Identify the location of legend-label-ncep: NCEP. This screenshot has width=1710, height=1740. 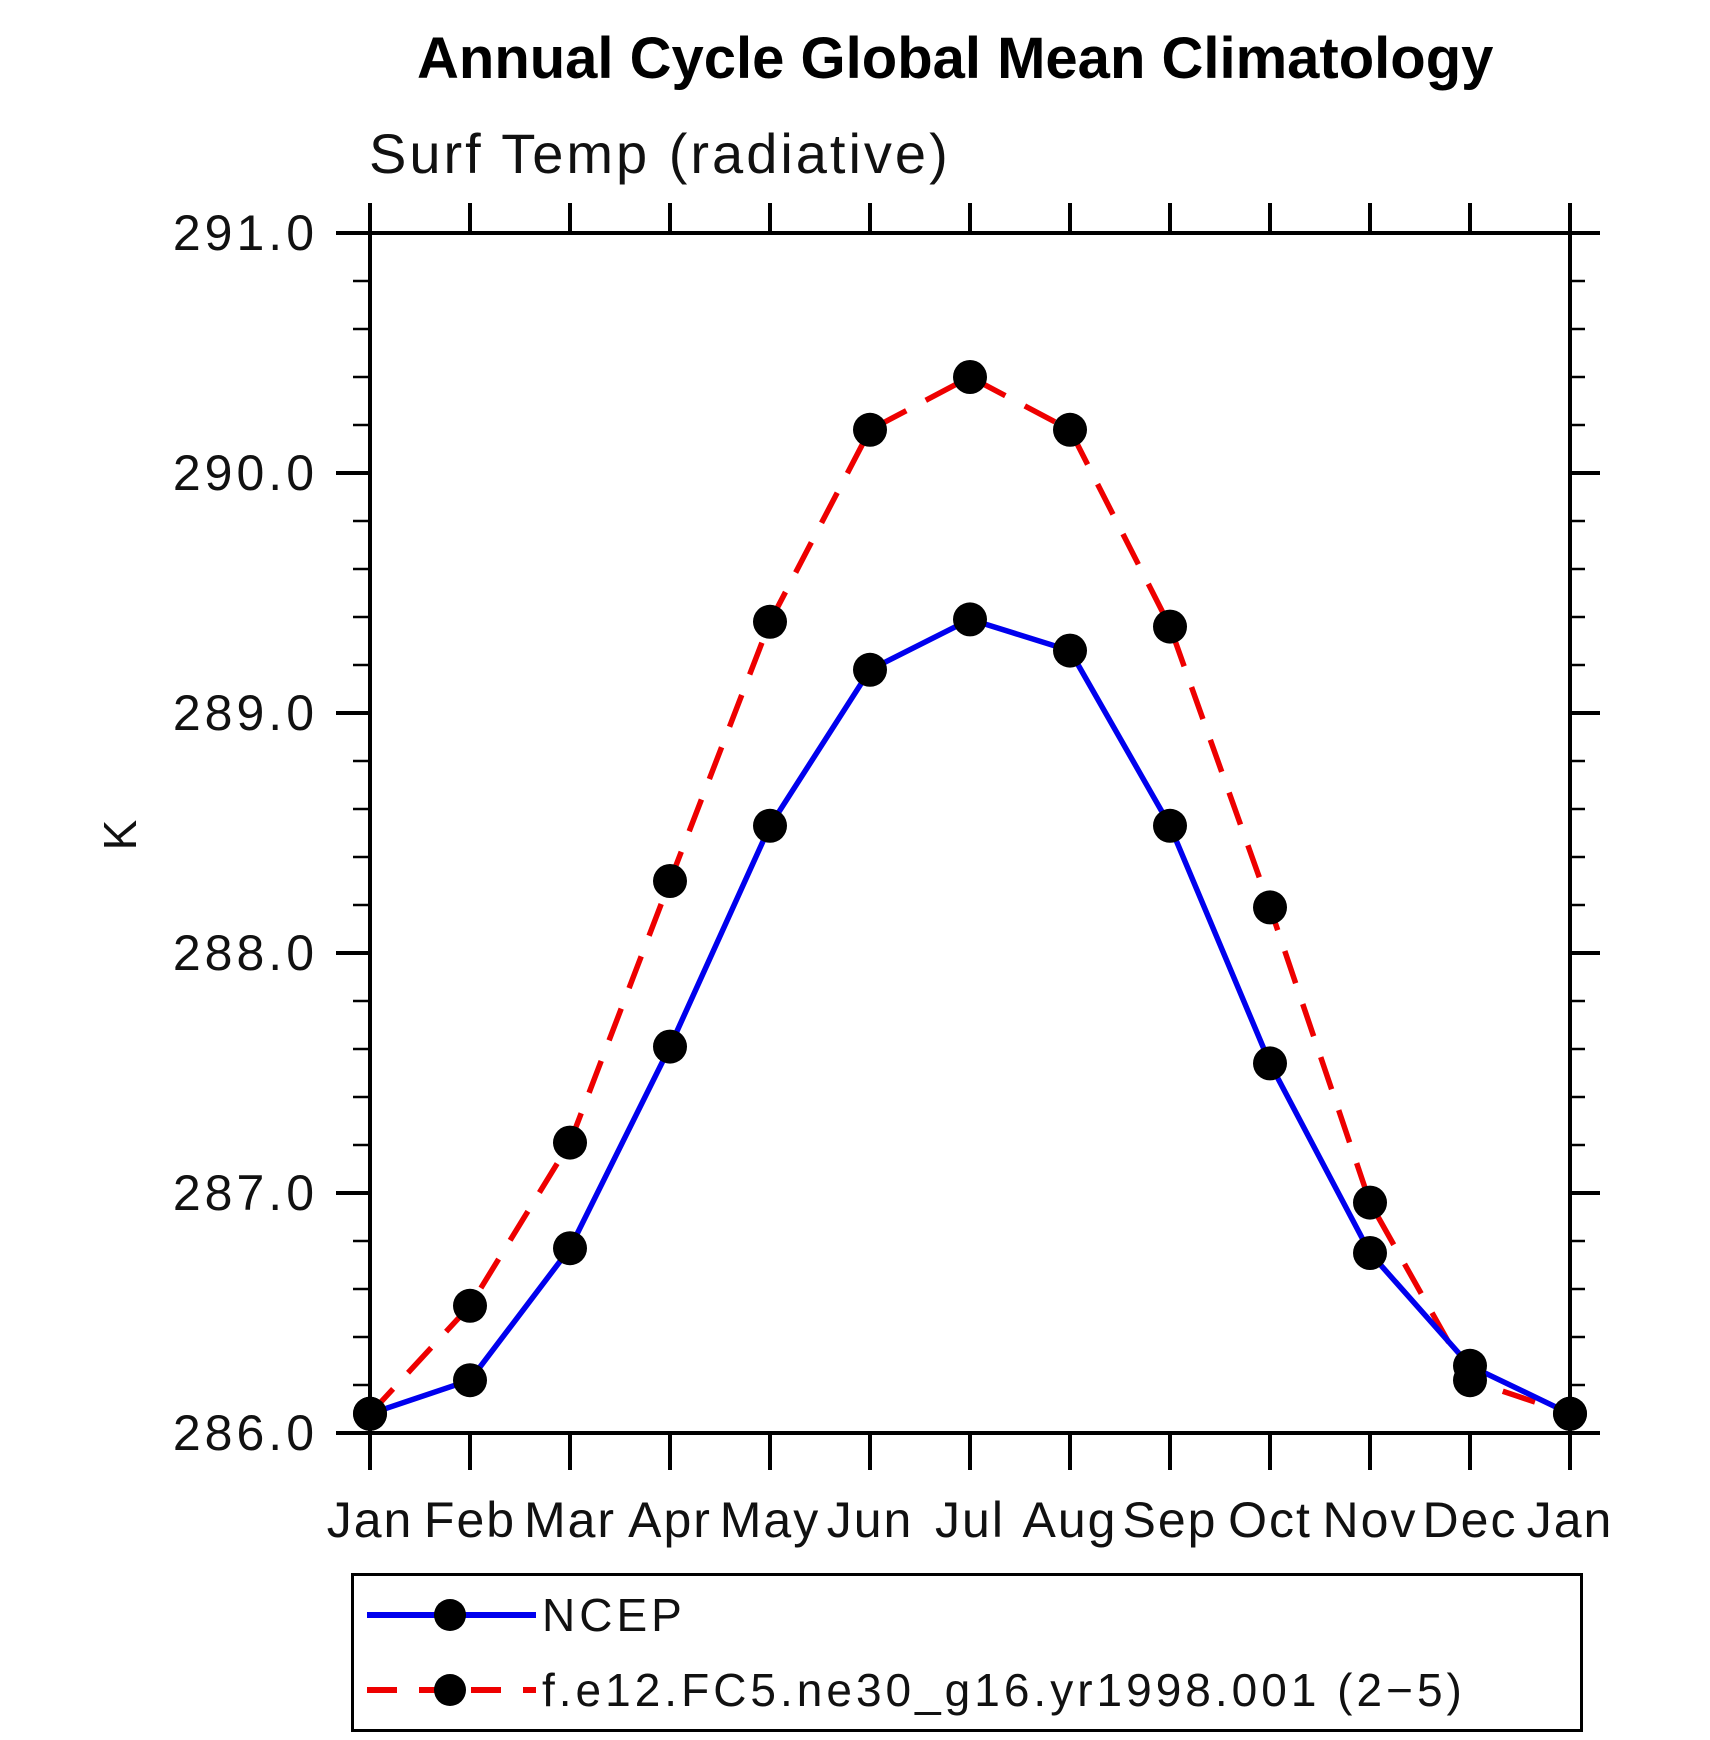
(614, 1615).